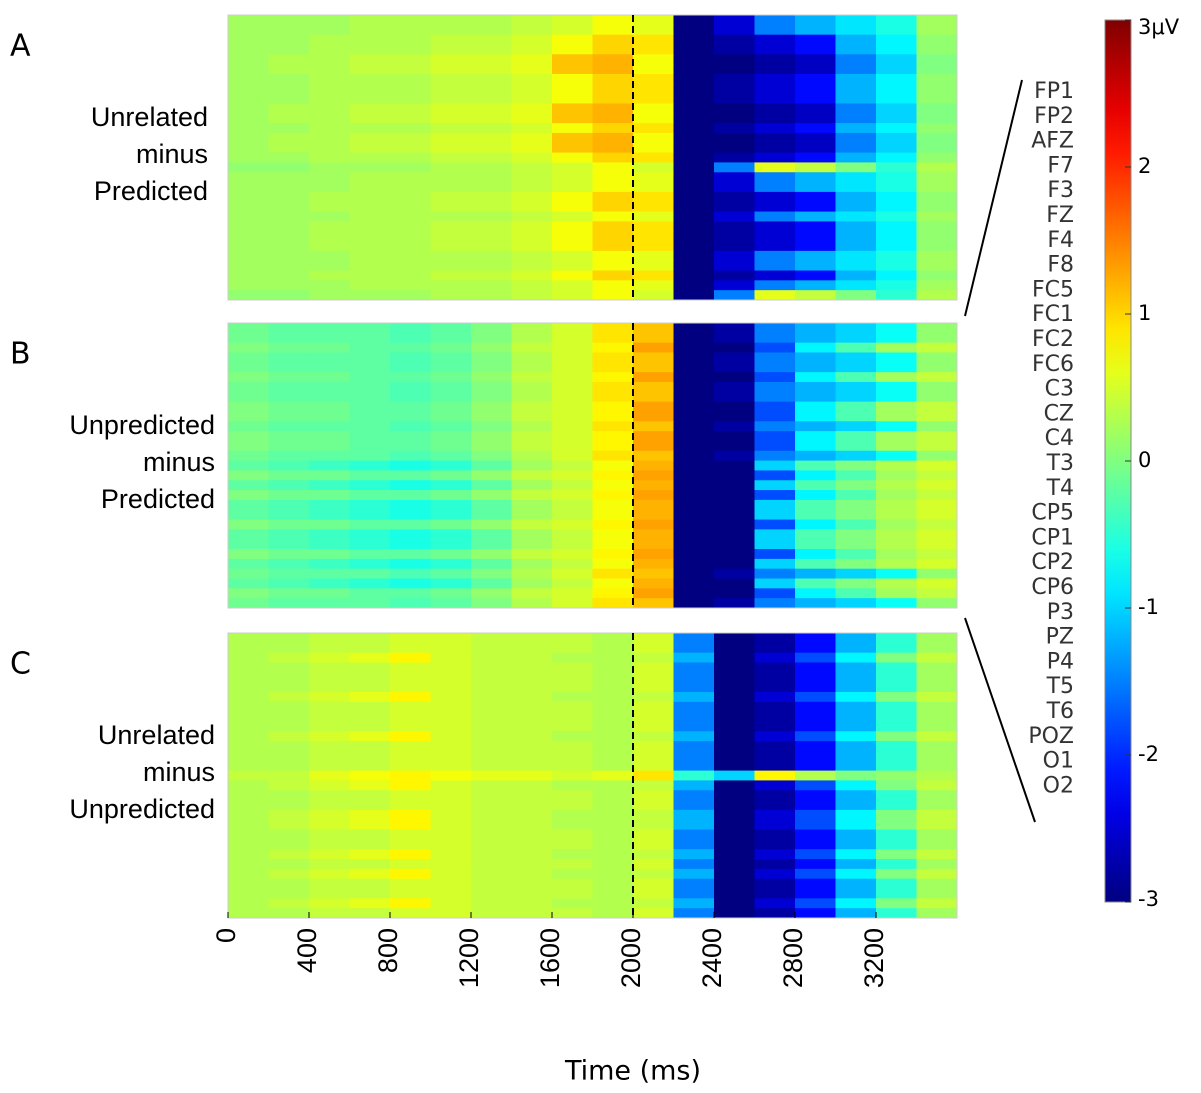 Image resolution: width=1201 pixels, height=1093 pixels. What do you see at coordinates (1053, 314) in the screenshot?
I see `channel-label: FC1` at bounding box center [1053, 314].